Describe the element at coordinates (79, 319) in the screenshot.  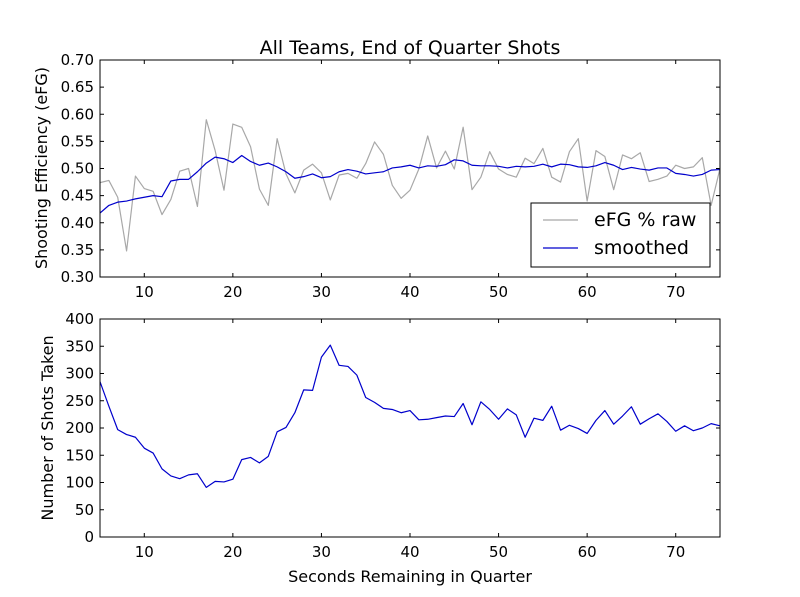
I see `shots-y-tick-label: 400` at that location.